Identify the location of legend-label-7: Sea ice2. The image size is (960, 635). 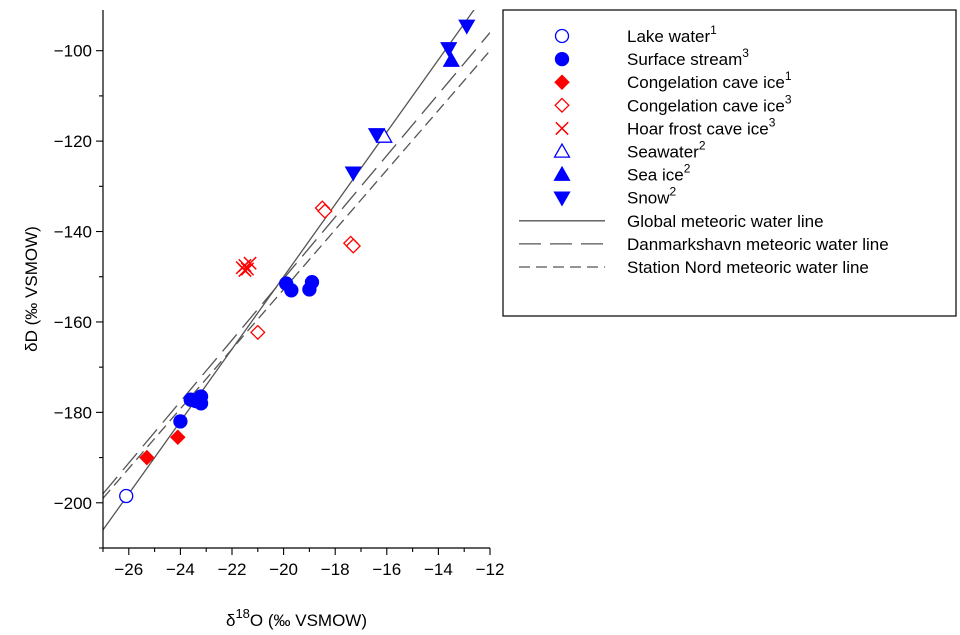
(659, 173).